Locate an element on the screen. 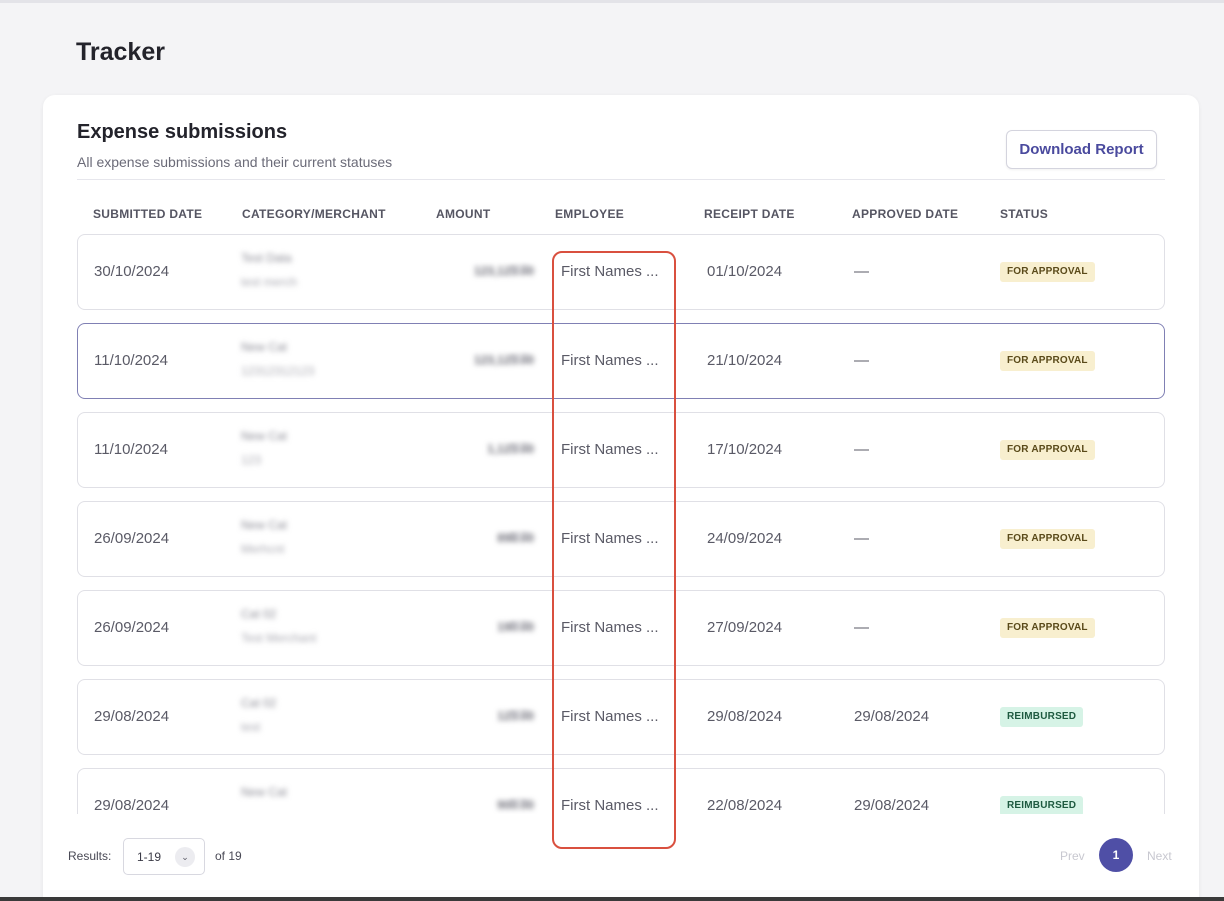  results-total: of 19 is located at coordinates (228, 856).